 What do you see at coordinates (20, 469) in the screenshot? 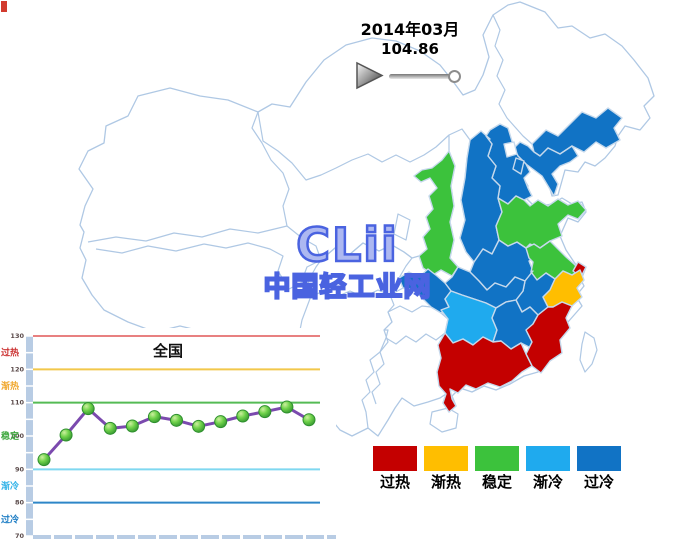
I see `svg-text: 90` at bounding box center [20, 469].